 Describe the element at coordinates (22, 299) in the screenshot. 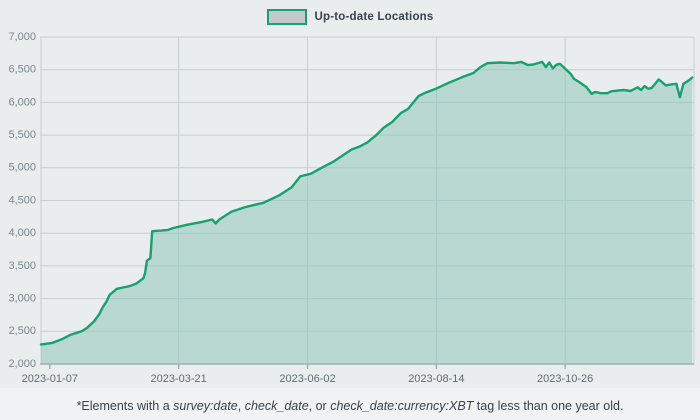

I see `y-tick-label: 3,000` at that location.